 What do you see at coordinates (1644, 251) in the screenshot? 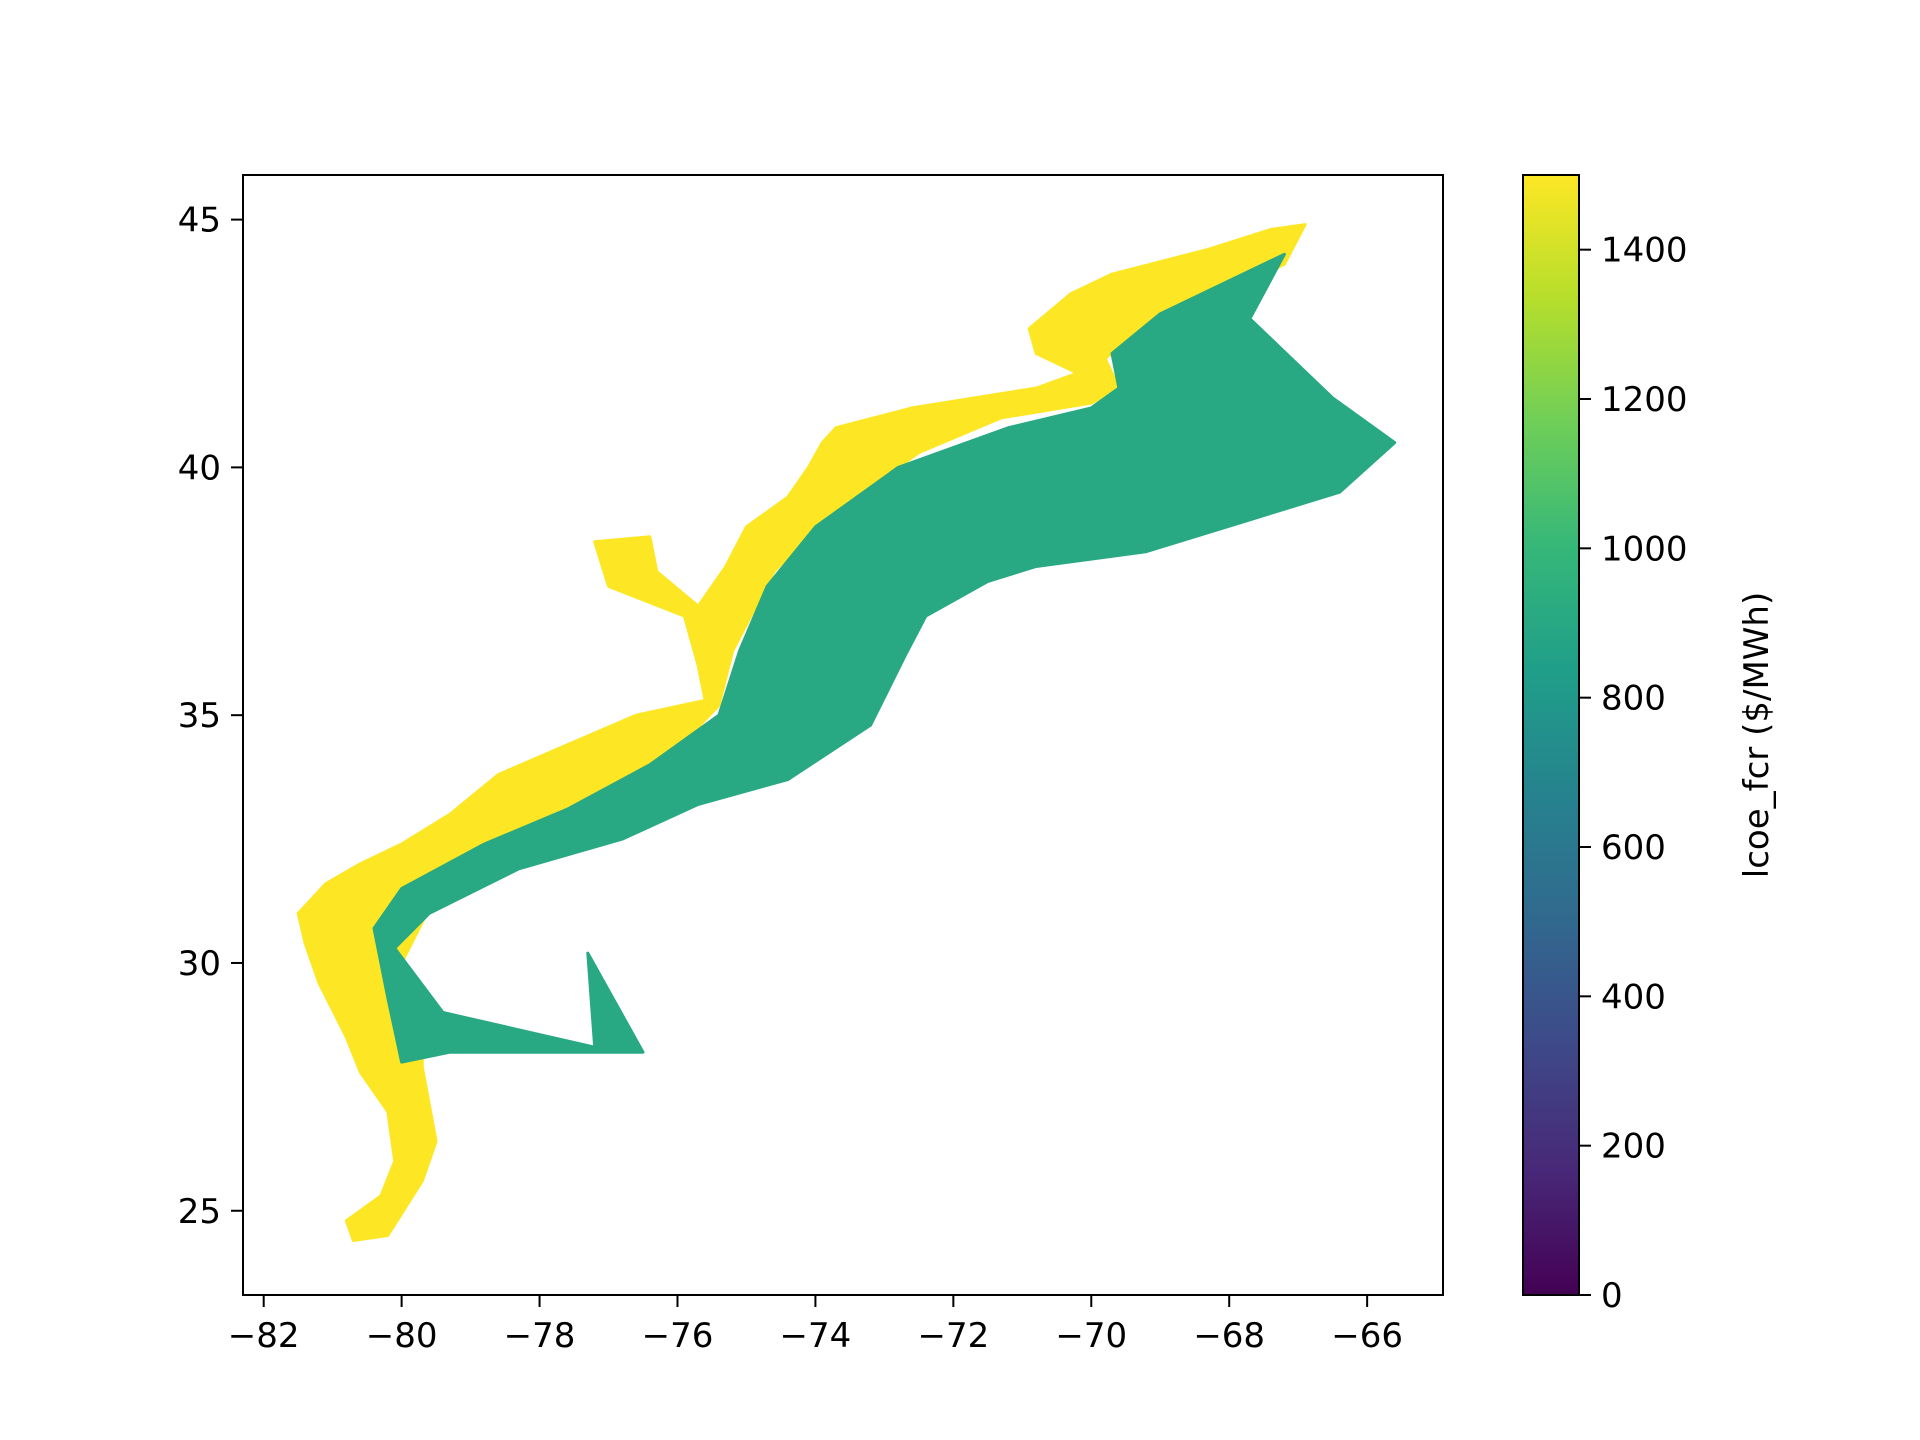
I see `colorbar-tick-label: 1400` at bounding box center [1644, 251].